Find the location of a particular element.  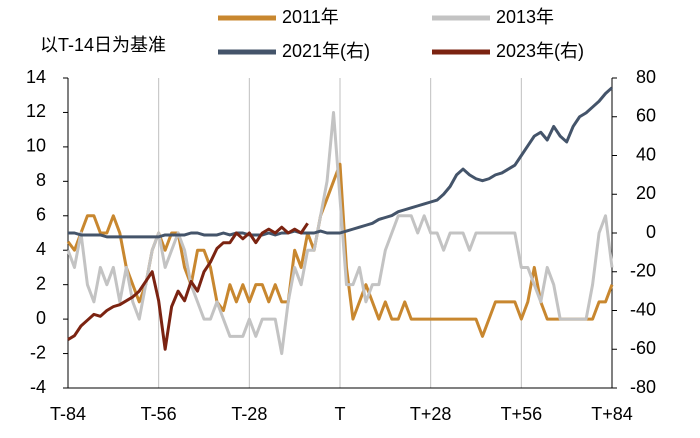

legend-label: 2023年(右) is located at coordinates (540, 51).